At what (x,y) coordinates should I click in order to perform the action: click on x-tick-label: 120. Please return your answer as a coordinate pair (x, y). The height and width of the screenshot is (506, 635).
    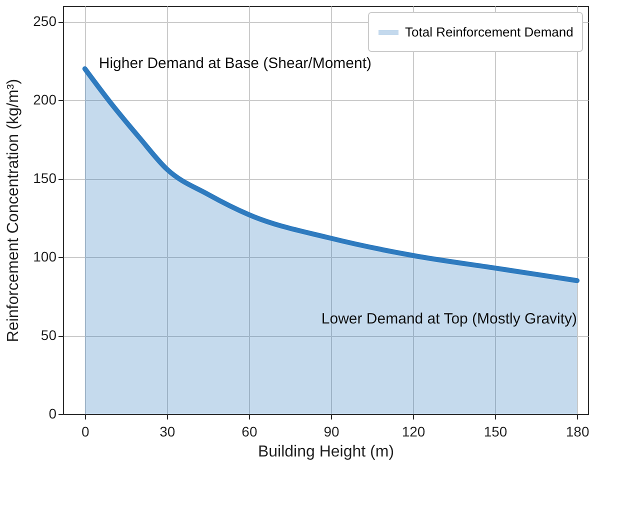
    Looking at the image, I should click on (414, 432).